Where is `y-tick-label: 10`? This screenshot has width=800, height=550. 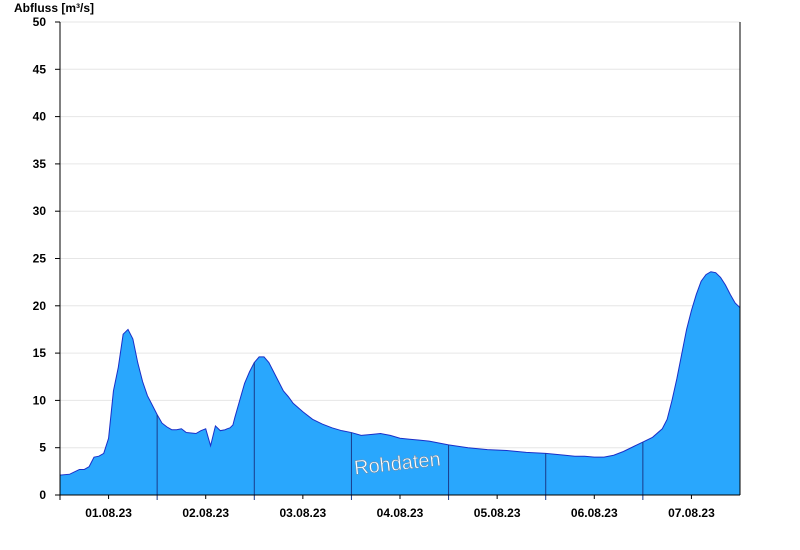 y-tick-label: 10 is located at coordinates (40, 400).